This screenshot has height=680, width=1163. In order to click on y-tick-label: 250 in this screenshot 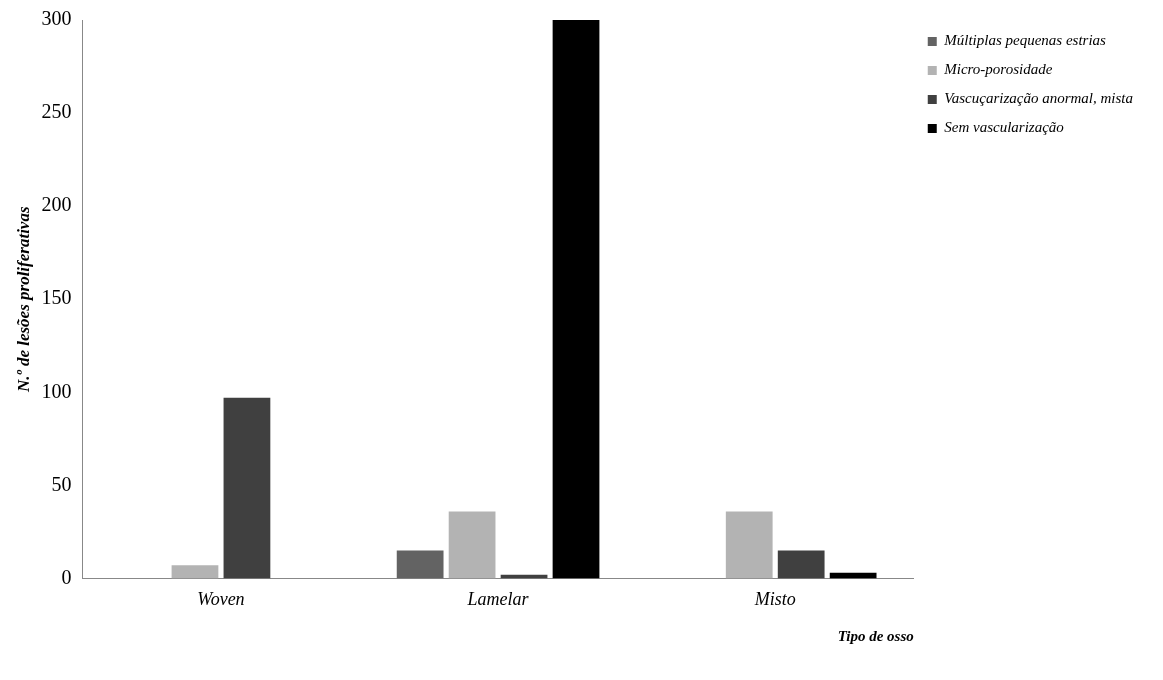, I will do `click(56, 111)`.